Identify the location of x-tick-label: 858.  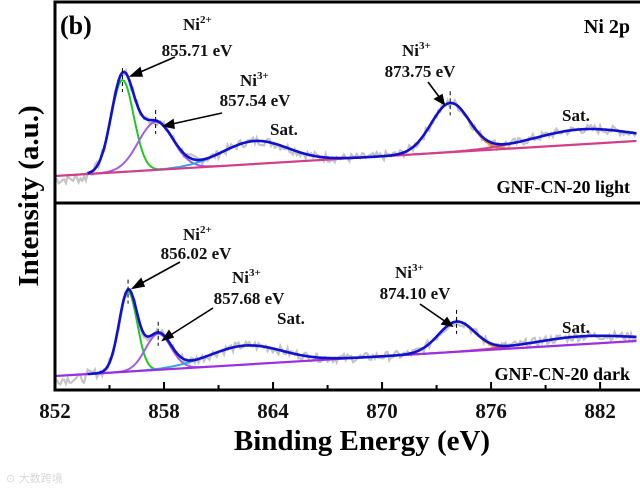
(164, 411).